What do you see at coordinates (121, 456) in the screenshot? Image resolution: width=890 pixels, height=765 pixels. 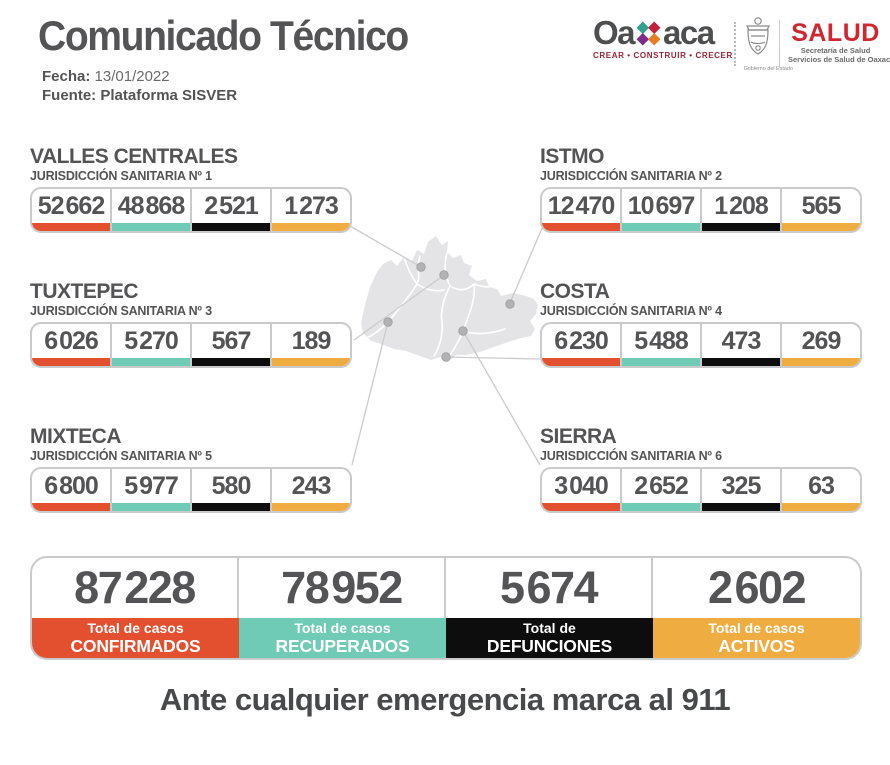 I see `region-jurisdiction: JURISDICCIÓN SANITARIA Nº 5` at bounding box center [121, 456].